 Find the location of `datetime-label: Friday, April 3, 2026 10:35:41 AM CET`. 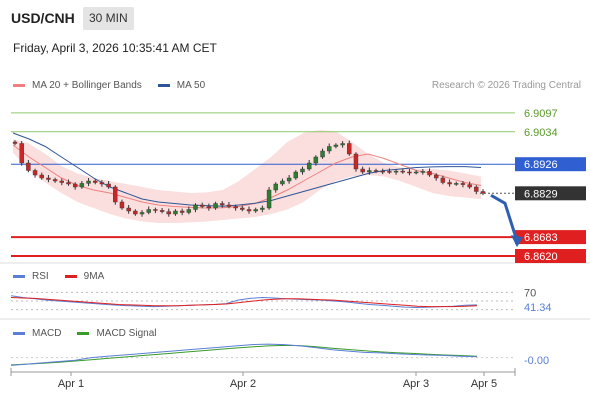

datetime-label: Friday, April 3, 2026 10:35:41 AM CET is located at coordinates (115, 48).